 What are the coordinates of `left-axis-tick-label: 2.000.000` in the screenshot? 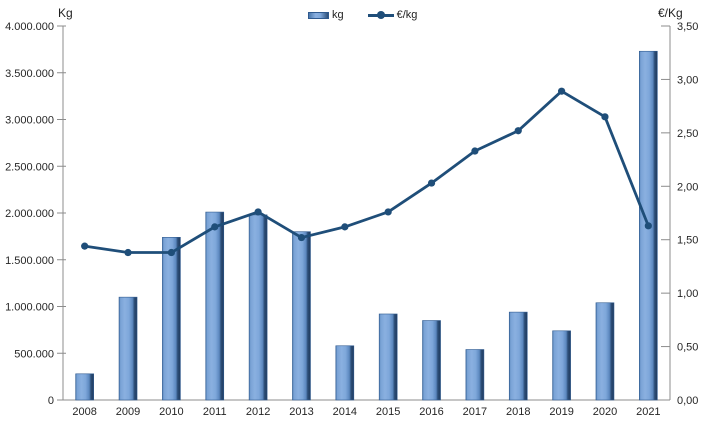 It's located at (29, 214).